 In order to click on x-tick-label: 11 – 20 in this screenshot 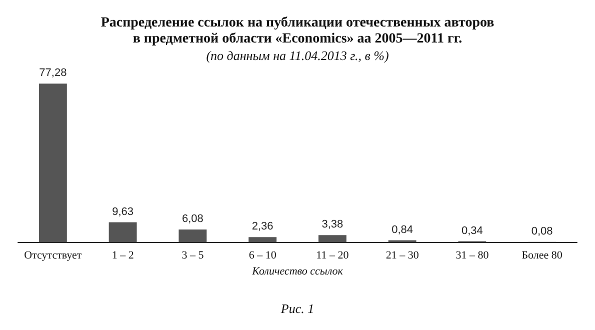, I will do `click(333, 256)`.